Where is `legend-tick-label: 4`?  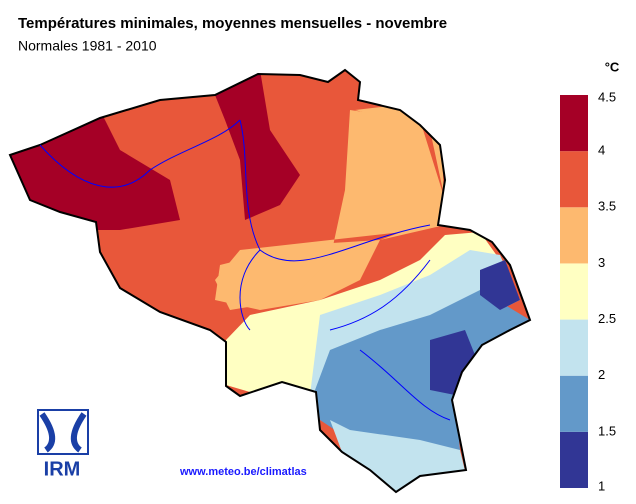
legend-tick-label: 4 is located at coordinates (601, 150).